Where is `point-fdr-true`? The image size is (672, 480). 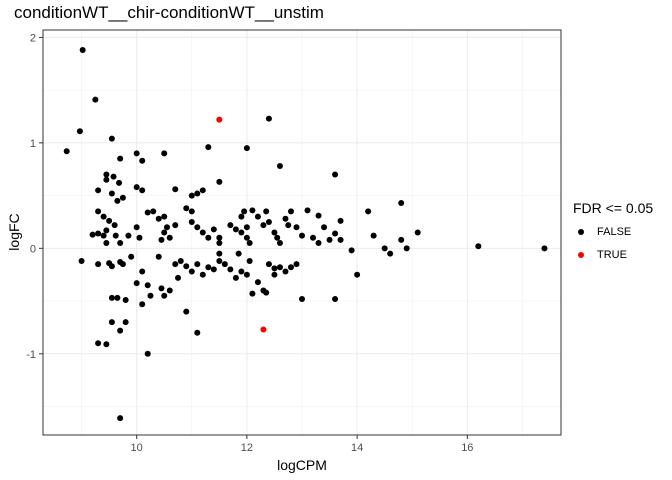 point-fdr-true is located at coordinates (263, 329).